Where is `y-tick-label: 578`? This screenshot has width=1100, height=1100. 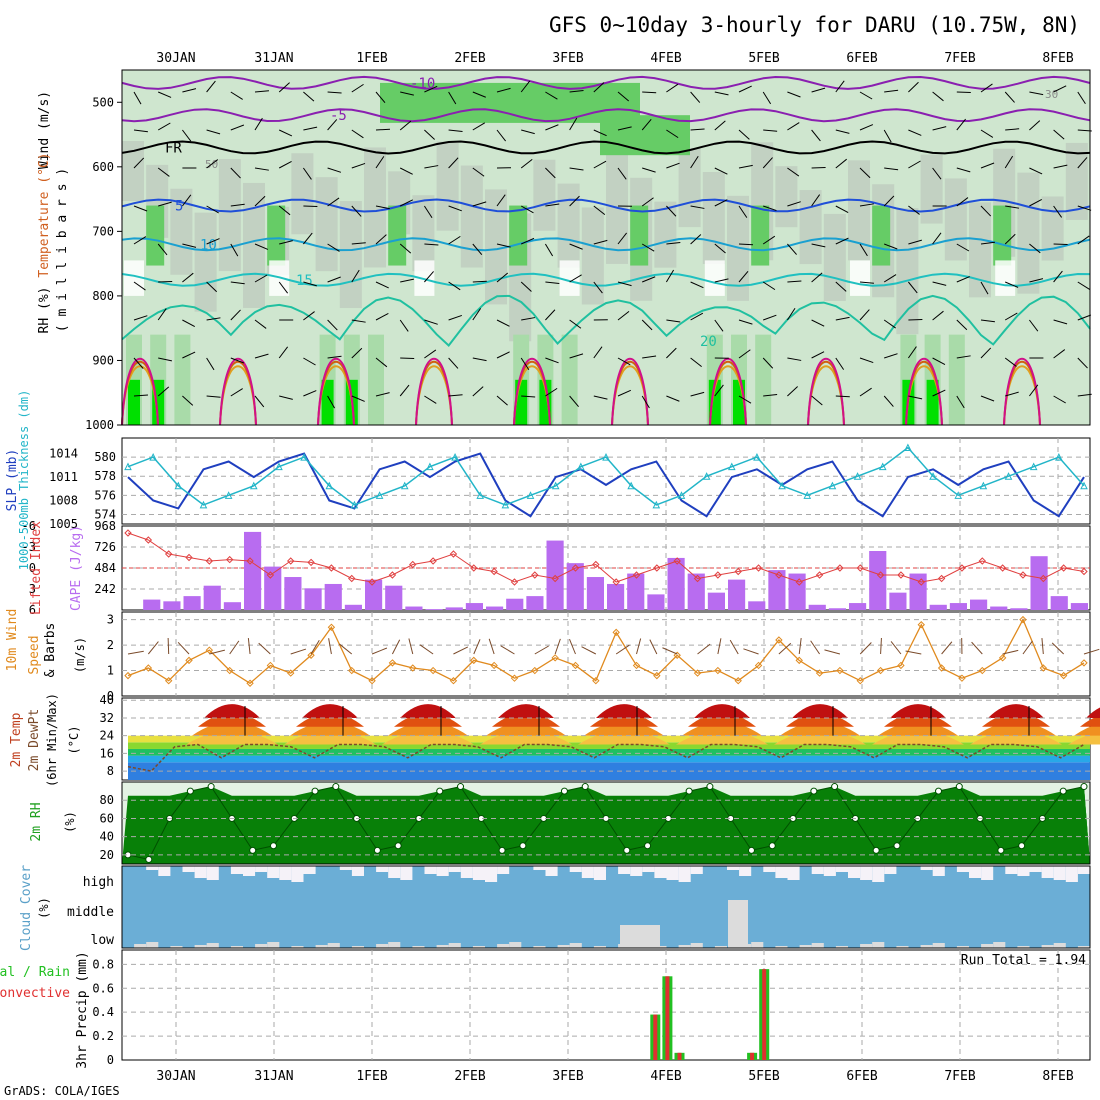 y-tick-label: 578 is located at coordinates (105, 476).